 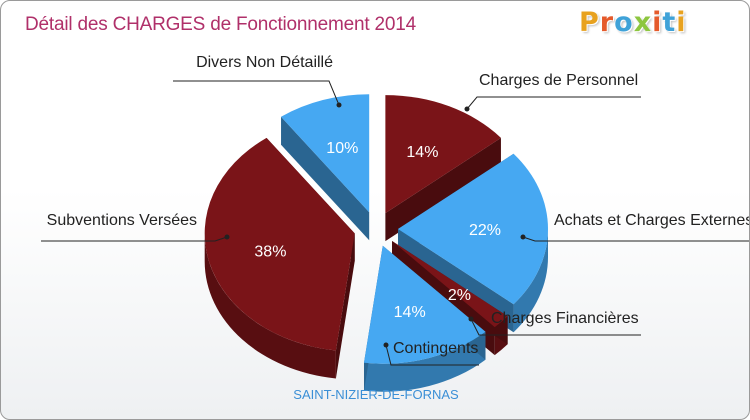 I want to click on proxiti-logo: Proxiti, so click(x=633, y=22).